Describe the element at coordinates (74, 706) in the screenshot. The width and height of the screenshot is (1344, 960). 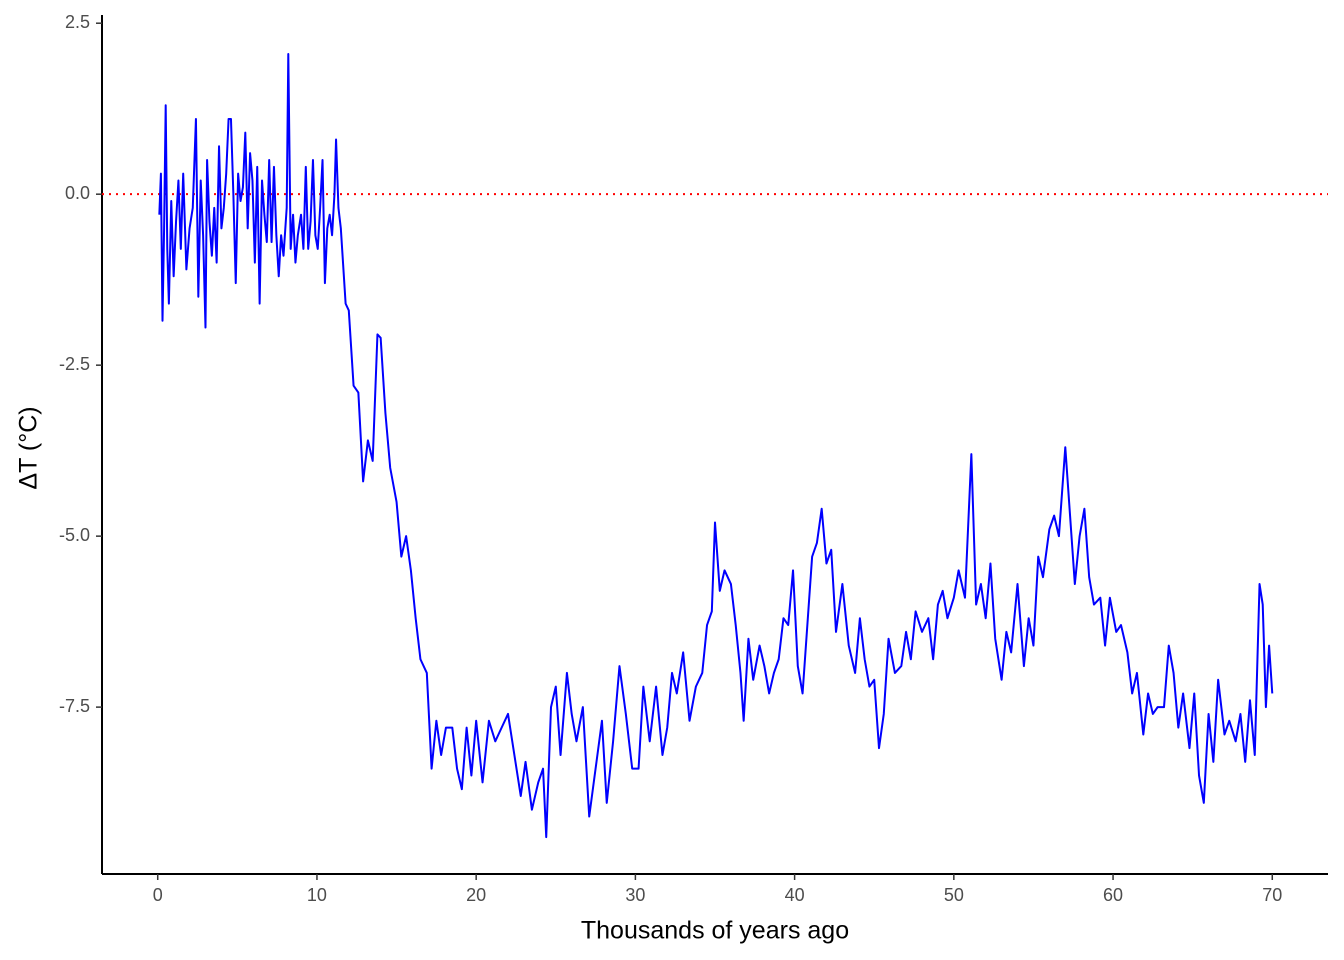
I see `y-tick-label: -7.5` at that location.